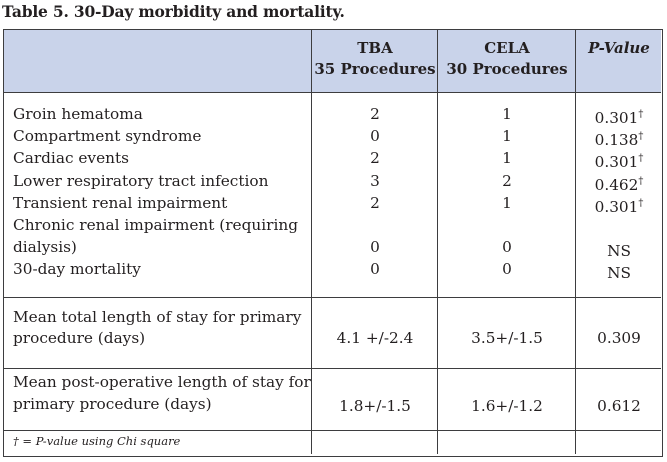 The image size is (667, 462). What do you see at coordinates (375, 69) in the screenshot?
I see `header-tba-count: 35 Procedures` at bounding box center [375, 69].